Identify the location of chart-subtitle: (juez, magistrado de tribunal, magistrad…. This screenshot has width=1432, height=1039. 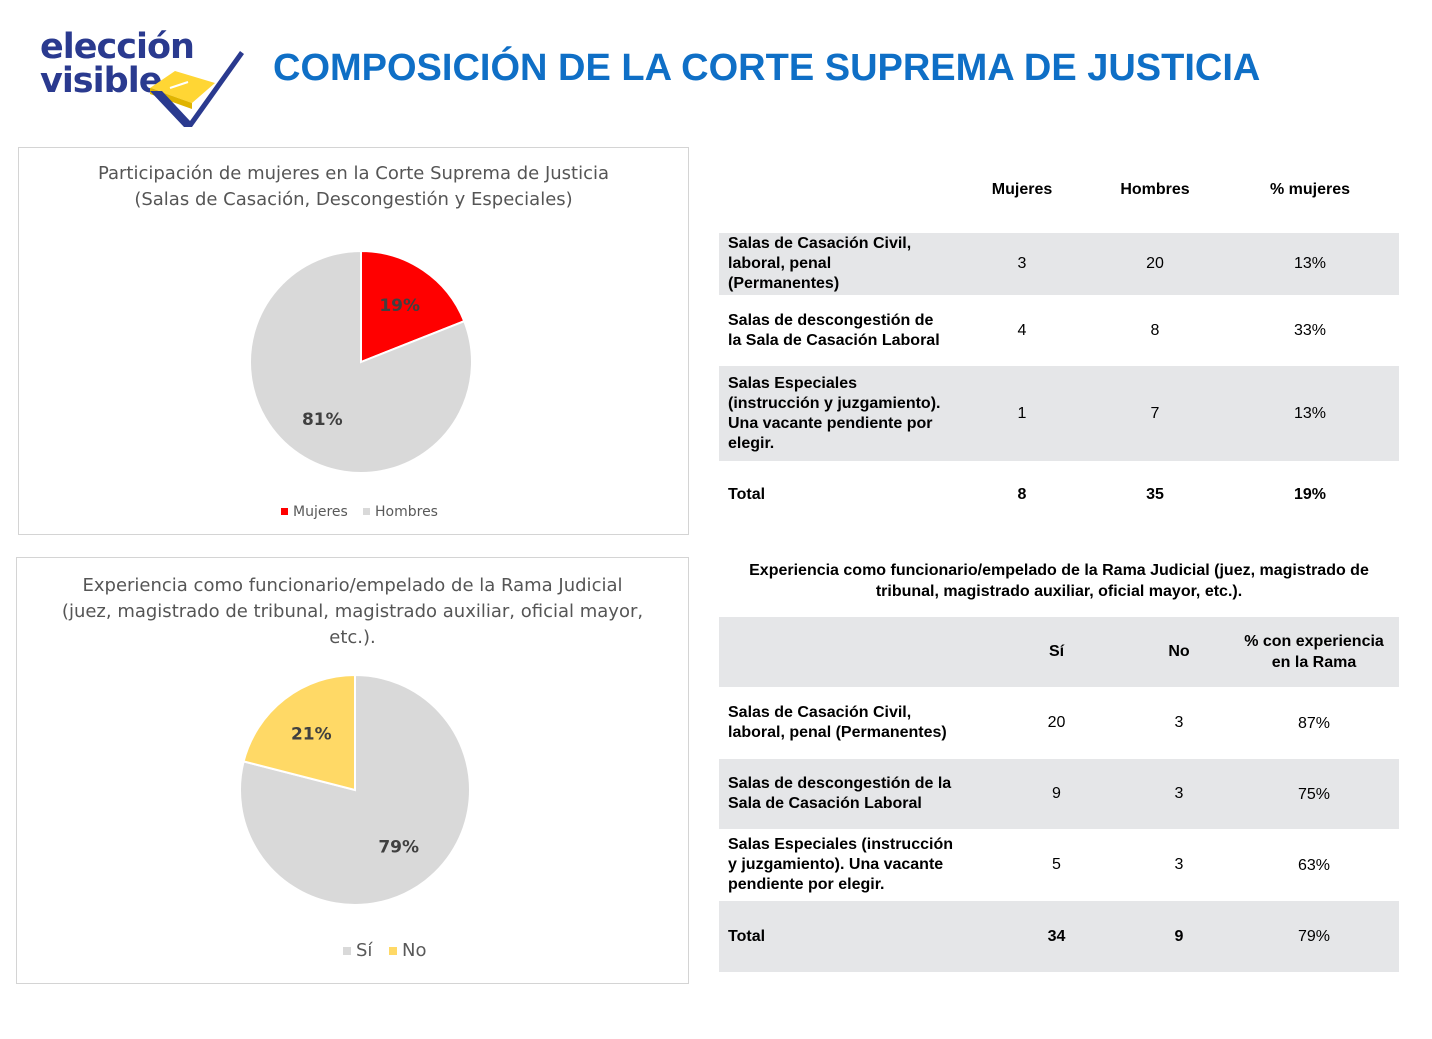
(352, 611).